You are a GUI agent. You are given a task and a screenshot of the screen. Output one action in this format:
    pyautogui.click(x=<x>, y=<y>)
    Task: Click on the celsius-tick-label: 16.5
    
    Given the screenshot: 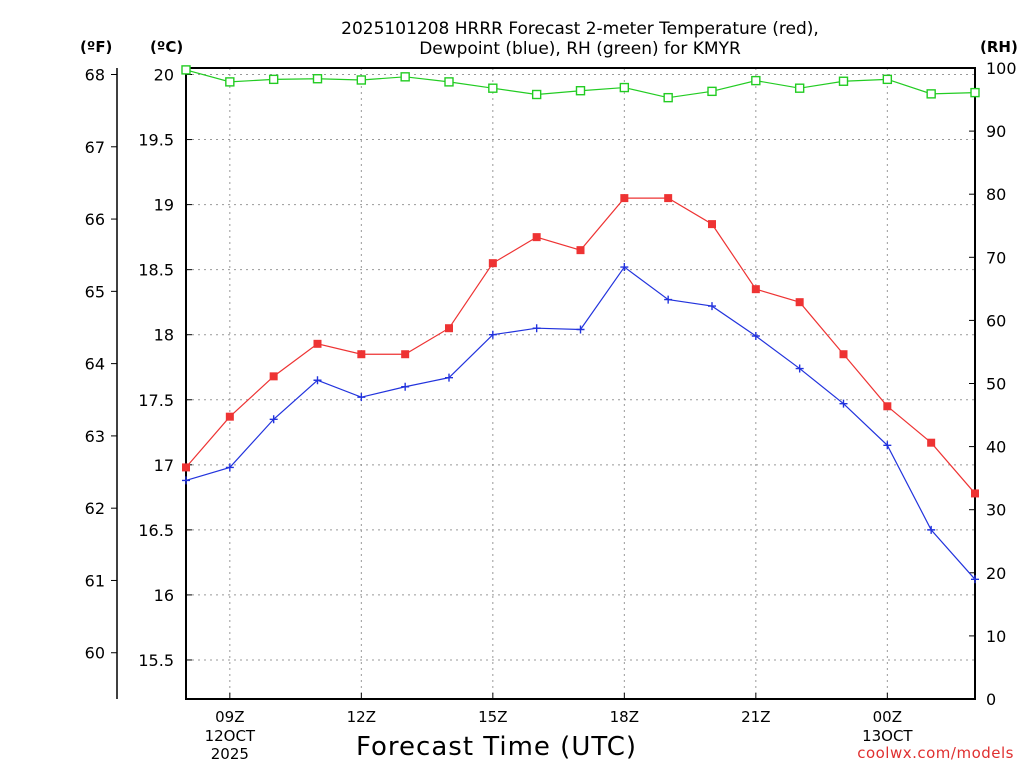 What is the action you would take?
    pyautogui.click(x=156, y=530)
    